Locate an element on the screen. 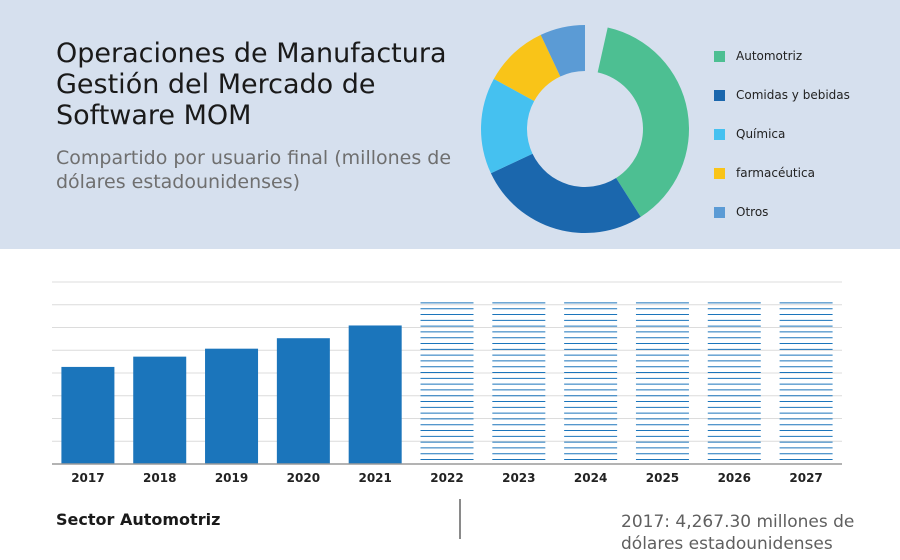 The width and height of the screenshot is (900, 560). bar-2018 is located at coordinates (160, 410).